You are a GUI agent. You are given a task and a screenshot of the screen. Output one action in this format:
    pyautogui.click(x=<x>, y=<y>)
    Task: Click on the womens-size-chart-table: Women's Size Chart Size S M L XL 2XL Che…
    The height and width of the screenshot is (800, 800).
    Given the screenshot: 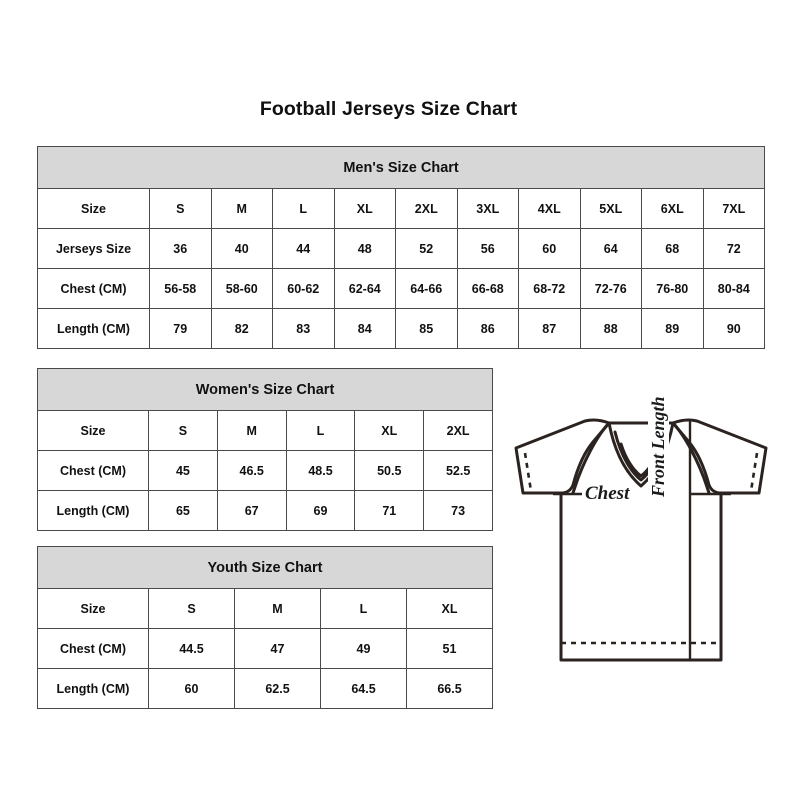 What is the action you would take?
    pyautogui.click(x=265, y=449)
    